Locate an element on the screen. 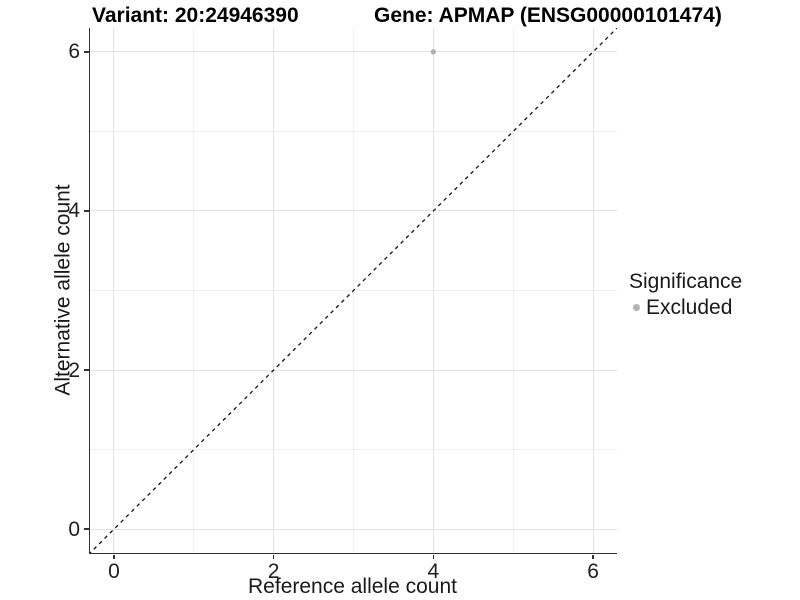 The height and width of the screenshot is (600, 800). variant-title: Variant: 20:24946390 is located at coordinates (195, 15).